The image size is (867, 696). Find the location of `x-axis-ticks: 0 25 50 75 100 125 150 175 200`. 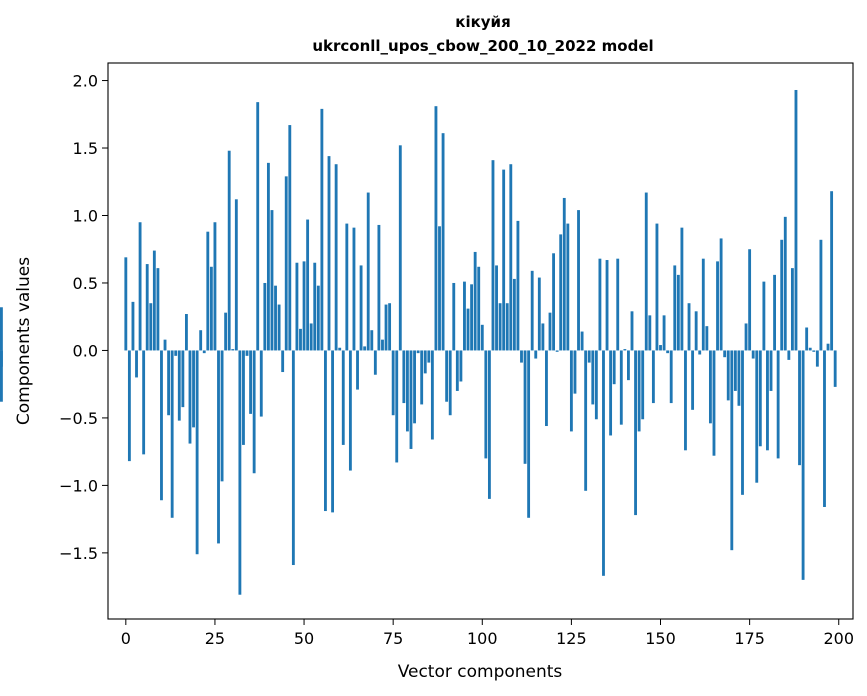

x-axis-ticks: 0 25 50 75 100 125 150 175 200 is located at coordinates (487, 633).